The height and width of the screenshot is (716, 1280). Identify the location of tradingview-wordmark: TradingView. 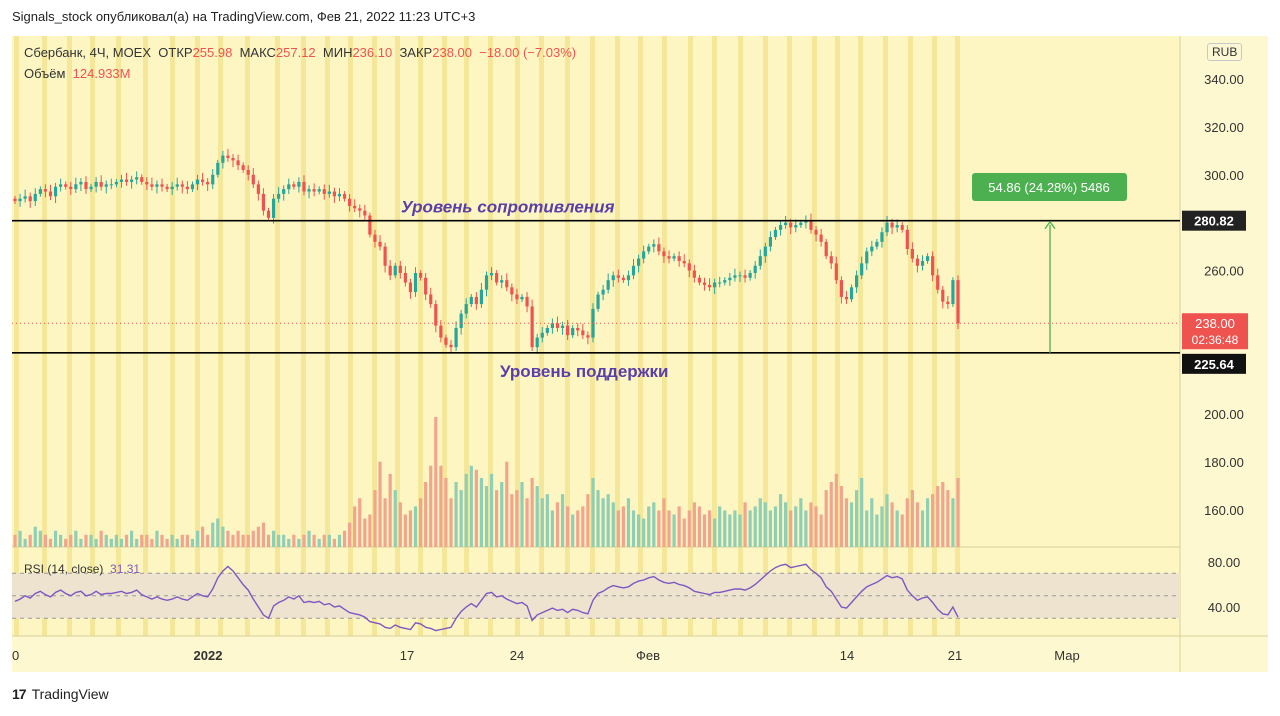
(70, 694).